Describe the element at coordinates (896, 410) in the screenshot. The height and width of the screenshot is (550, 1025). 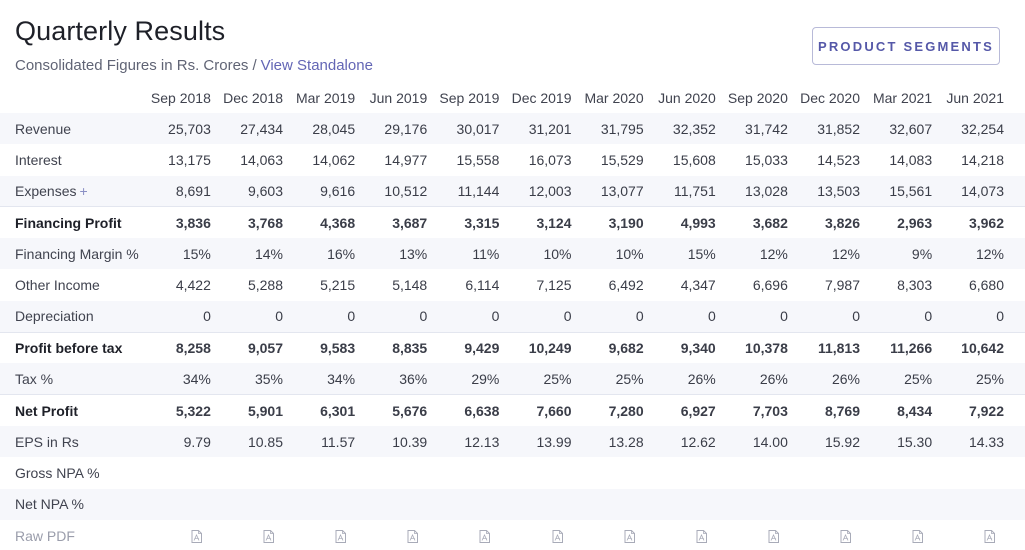
I see `value-cell: 8,434` at that location.